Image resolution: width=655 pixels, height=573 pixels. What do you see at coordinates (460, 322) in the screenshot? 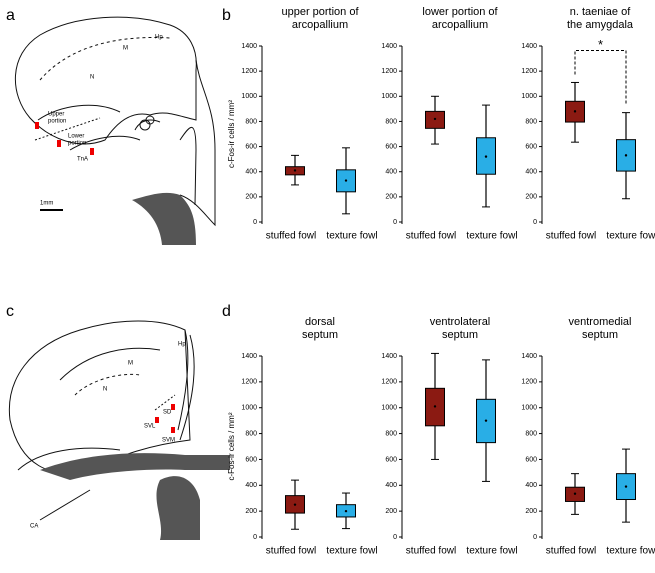
I see `chart-title: ventrolateral` at bounding box center [460, 322].